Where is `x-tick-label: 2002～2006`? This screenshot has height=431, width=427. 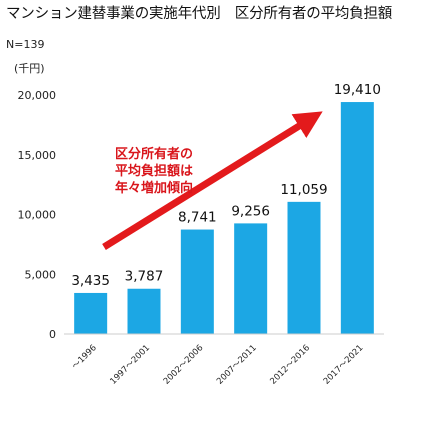 x-tick-label: 2002～2006 is located at coordinates (184, 365).